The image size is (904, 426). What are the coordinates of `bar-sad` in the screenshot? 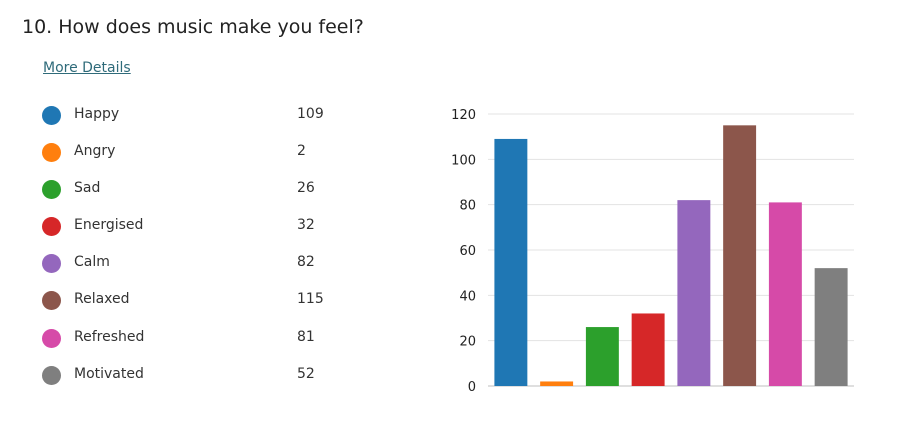 It's located at (602, 356).